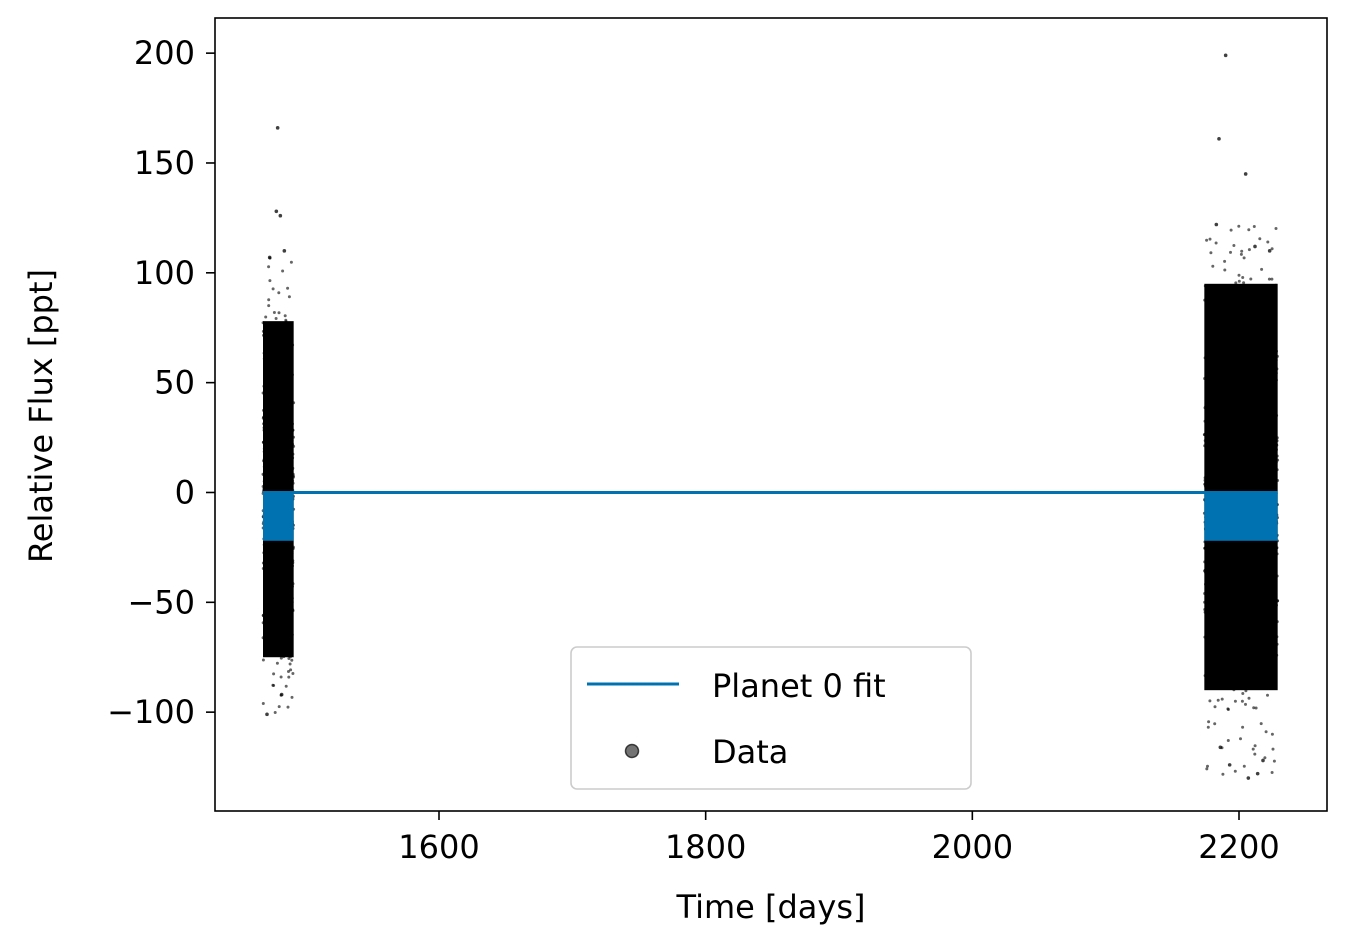  What do you see at coordinates (164, 53) in the screenshot?
I see `y-tick-label: 200` at bounding box center [164, 53].